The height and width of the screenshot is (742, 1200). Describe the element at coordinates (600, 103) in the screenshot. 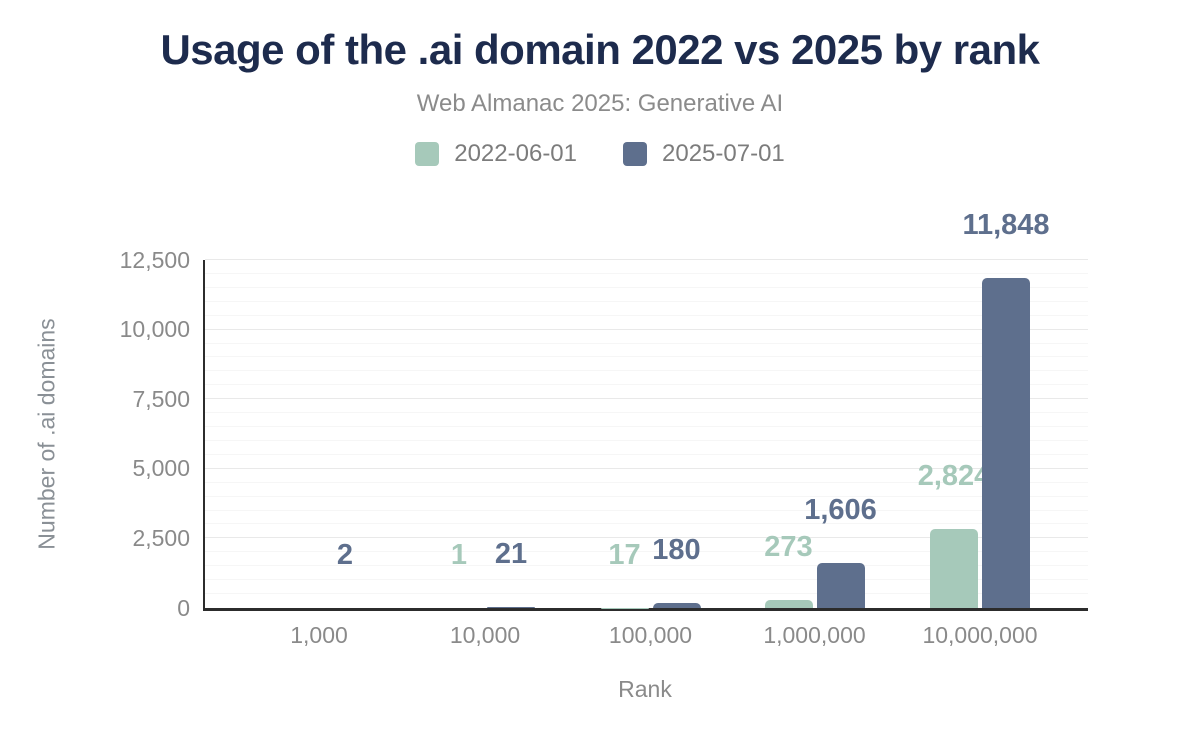

I see `chart-subtitle: Web Almanac 2025: Generative AI` at that location.